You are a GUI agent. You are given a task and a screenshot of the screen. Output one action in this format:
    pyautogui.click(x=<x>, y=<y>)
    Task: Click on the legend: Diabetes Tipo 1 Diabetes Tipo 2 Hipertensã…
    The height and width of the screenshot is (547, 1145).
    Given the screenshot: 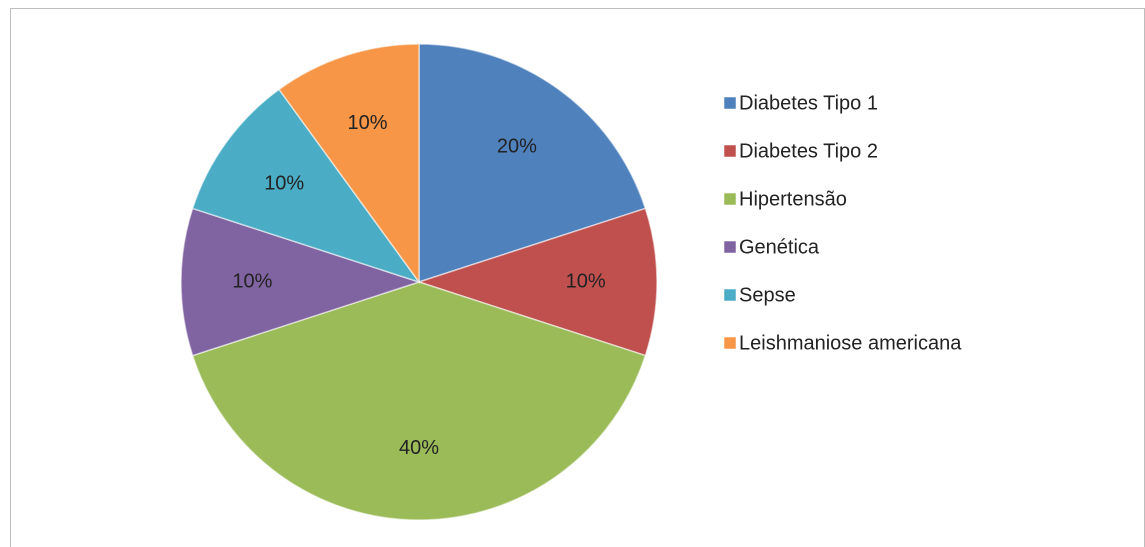 What is the action you would take?
    pyautogui.click(x=842, y=223)
    